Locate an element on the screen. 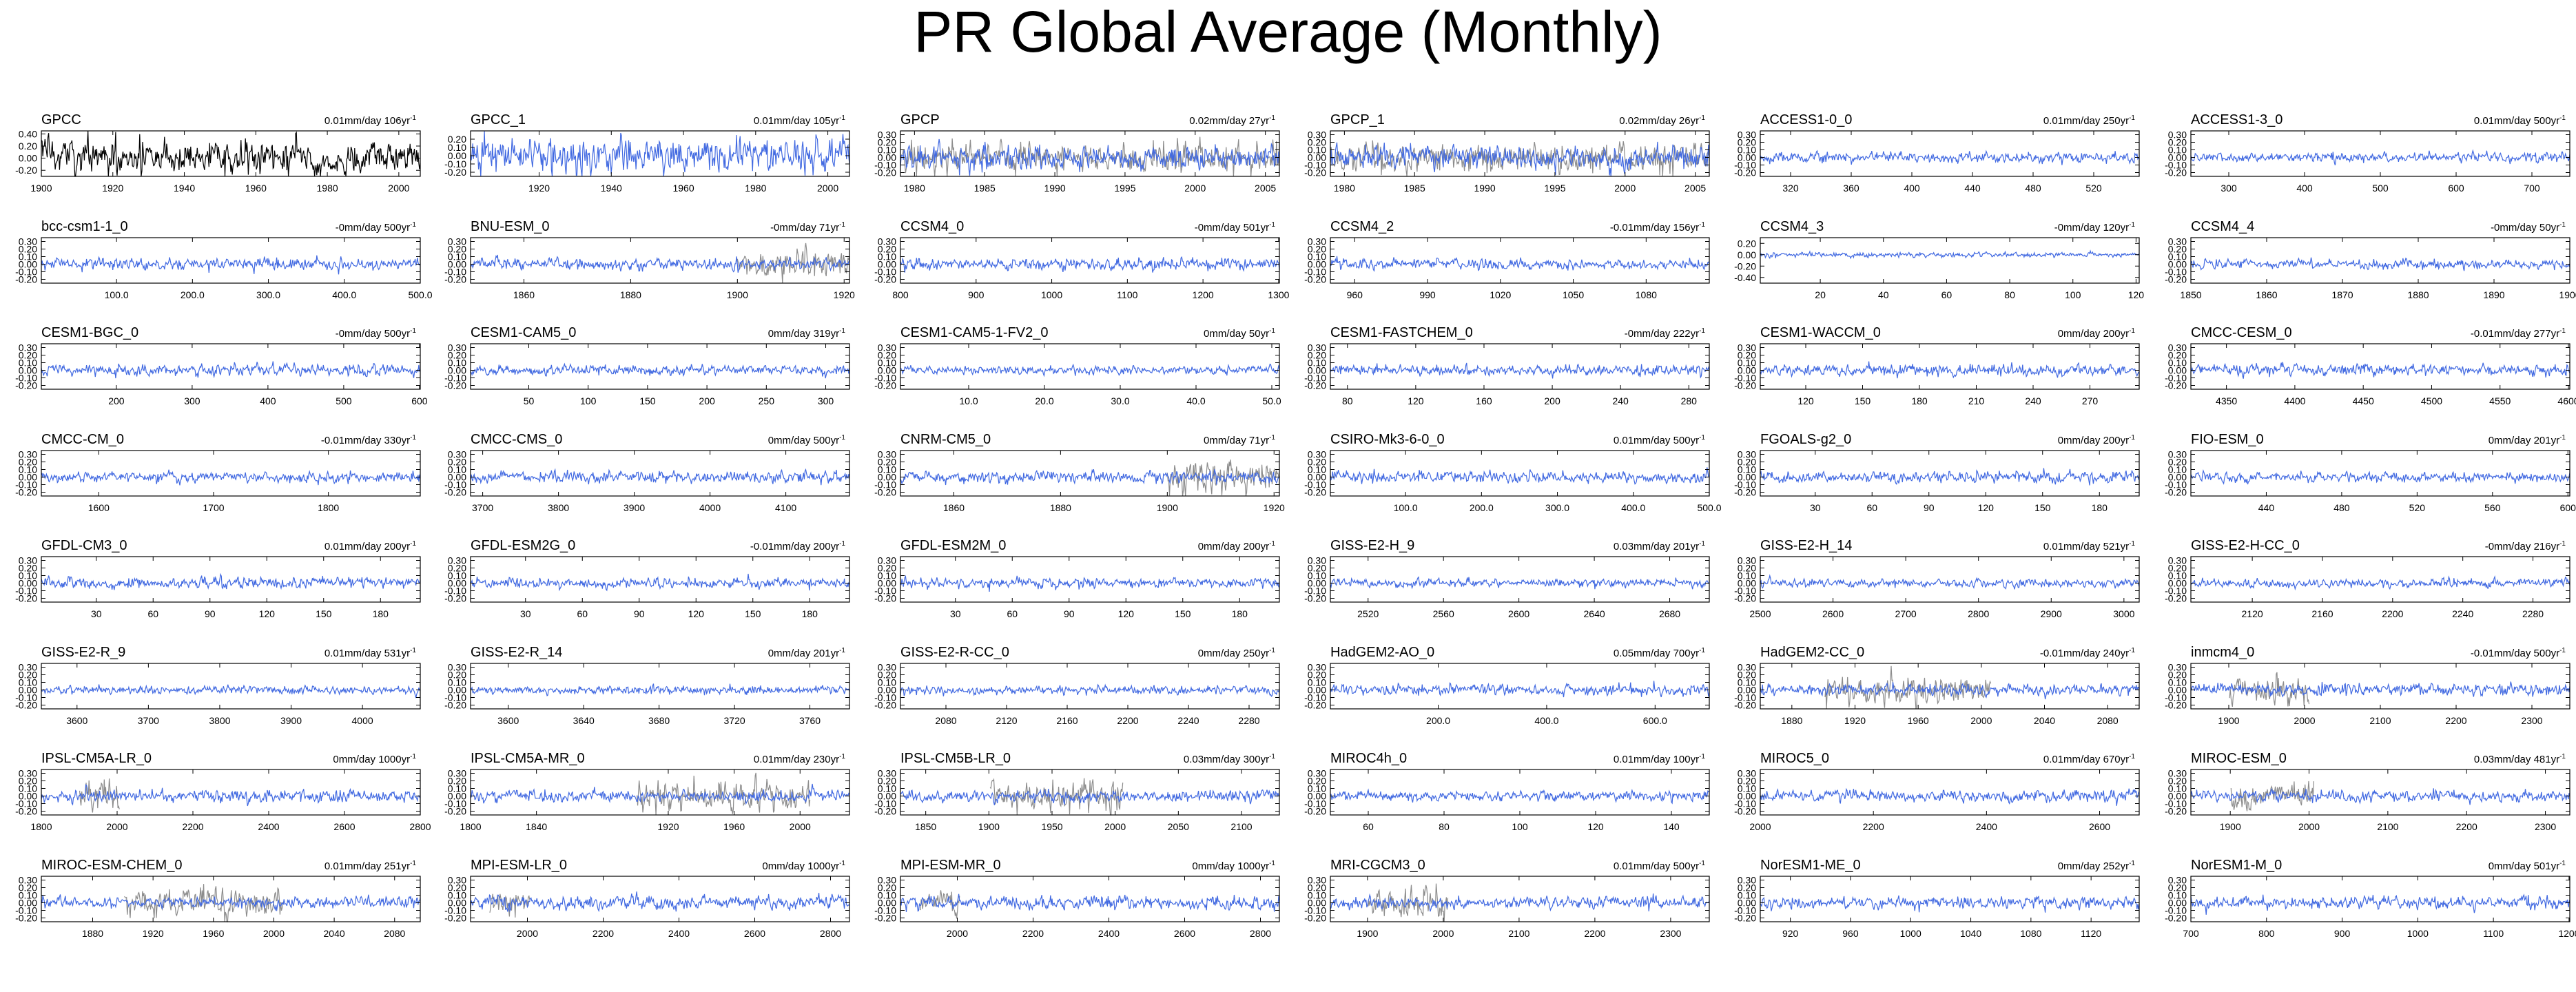 The width and height of the screenshot is (2576, 992). trend-label: 0.01mm/day 500yr-1 is located at coordinates (1660, 440).